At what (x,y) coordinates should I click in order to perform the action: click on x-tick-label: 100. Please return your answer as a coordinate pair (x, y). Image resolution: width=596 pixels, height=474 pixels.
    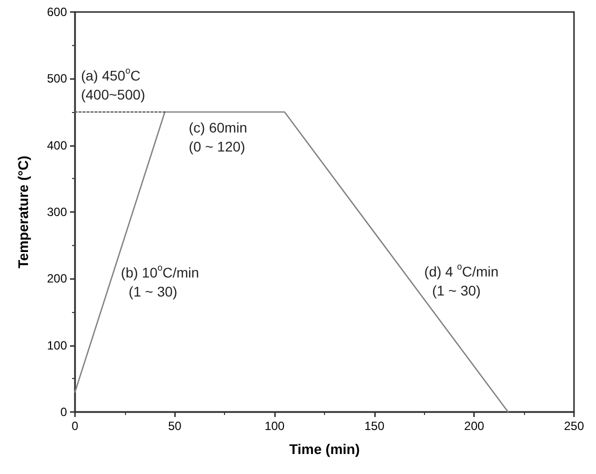
    Looking at the image, I should click on (274, 426).